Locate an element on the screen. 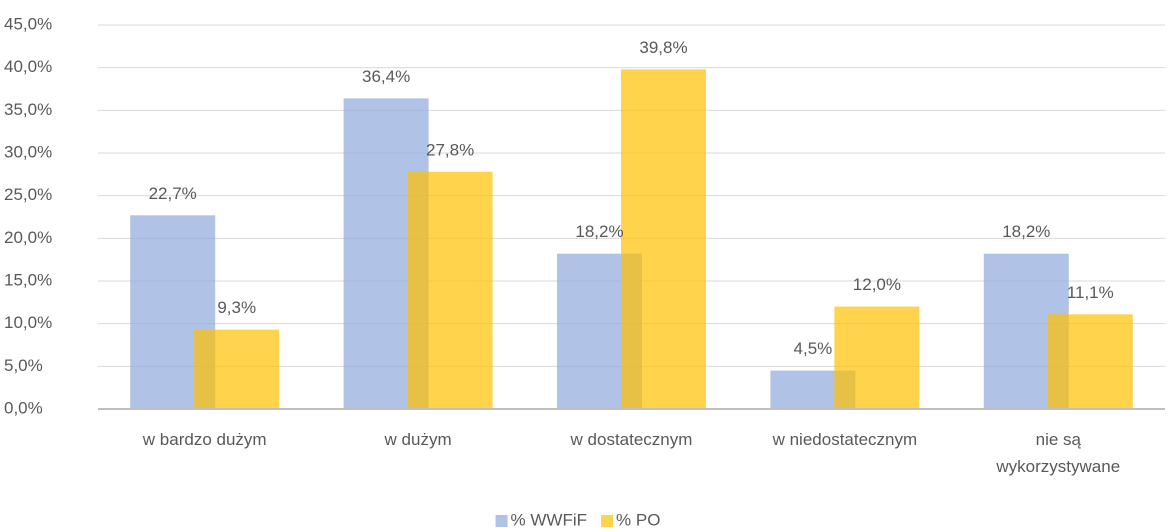 The height and width of the screenshot is (532, 1170). data-label: 12,0% is located at coordinates (877, 284).